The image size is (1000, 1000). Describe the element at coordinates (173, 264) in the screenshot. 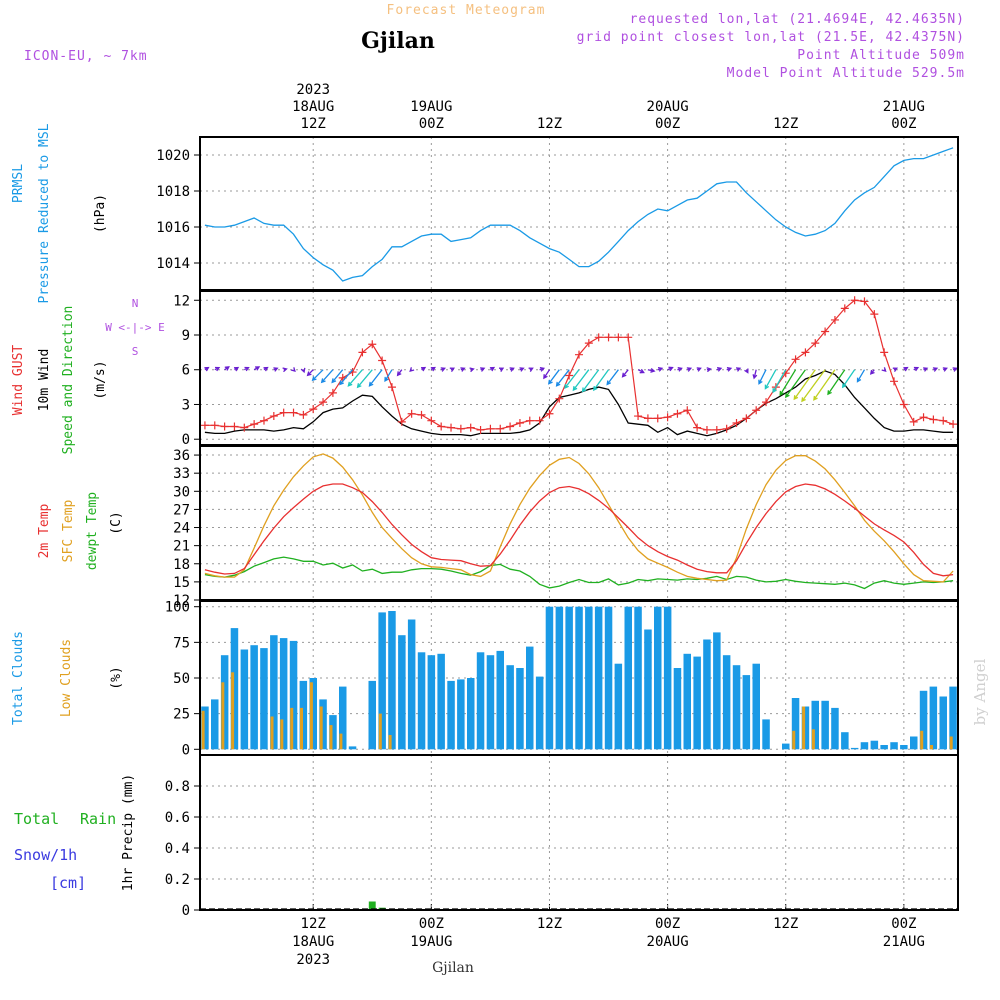

I see `y-tick-label: 1014` at that location.